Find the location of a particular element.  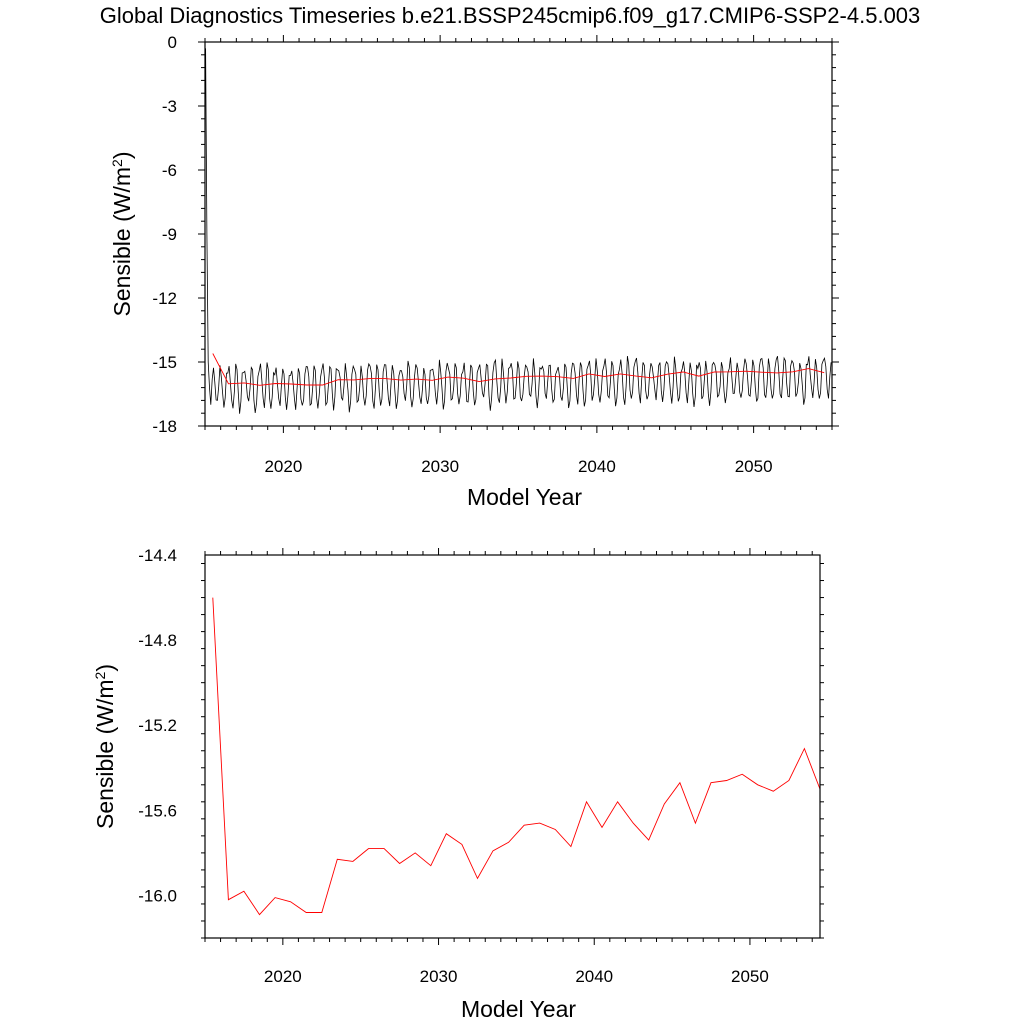

y-tick-label: -14.4 is located at coordinates (157, 555).